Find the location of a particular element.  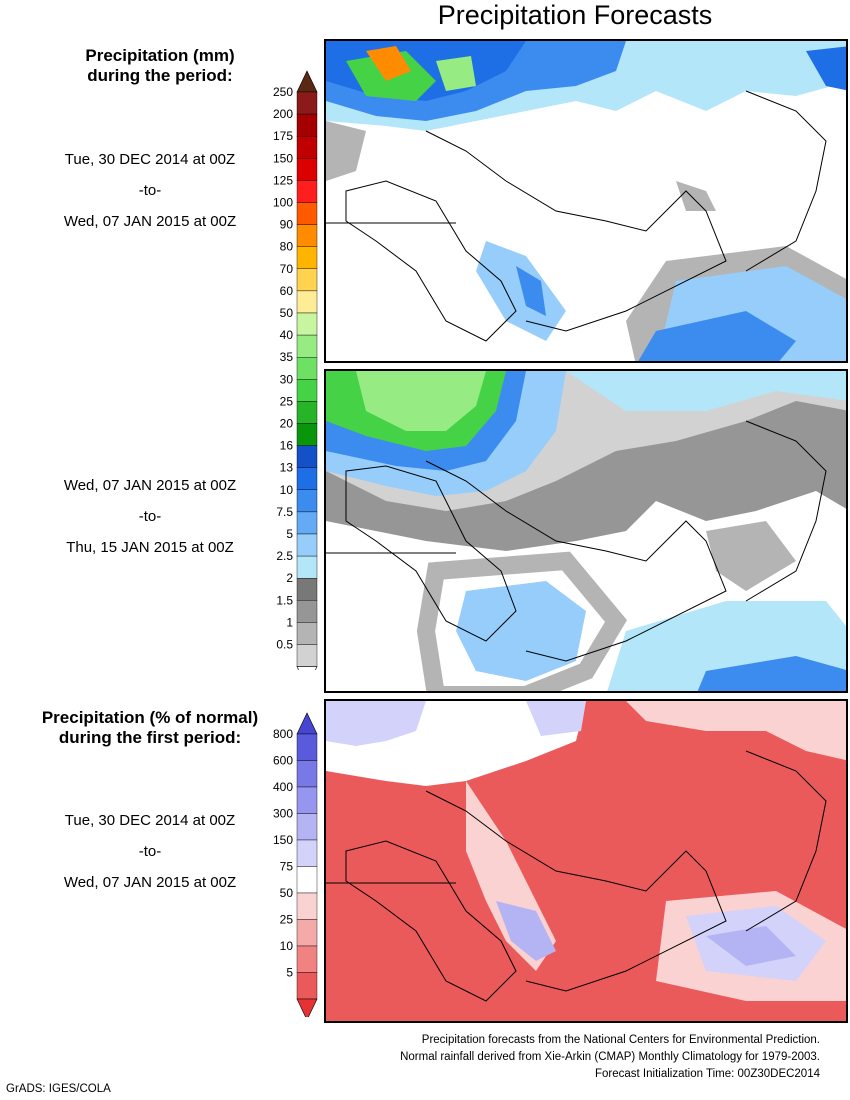

period3-end: Wed, 07 JAN 2015 at 00Z is located at coordinates (150, 882).